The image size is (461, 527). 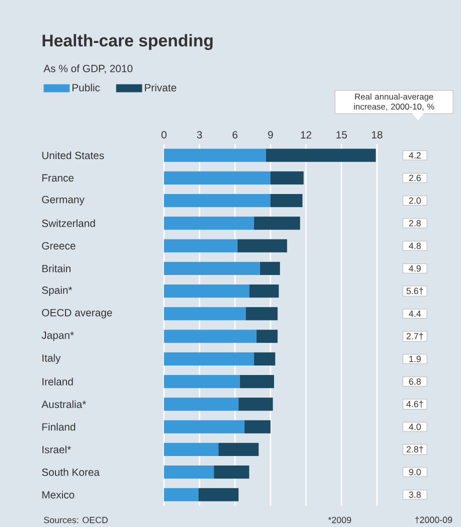 I want to click on source-note: Sources: OECD, so click(x=76, y=520).